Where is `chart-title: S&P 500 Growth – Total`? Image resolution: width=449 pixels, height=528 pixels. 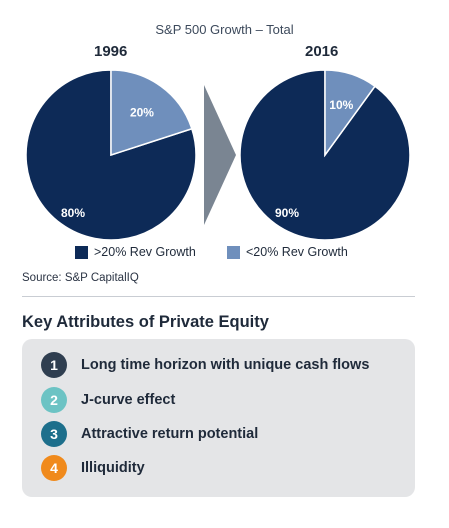
chart-title: S&P 500 Growth – Total is located at coordinates (224, 29).